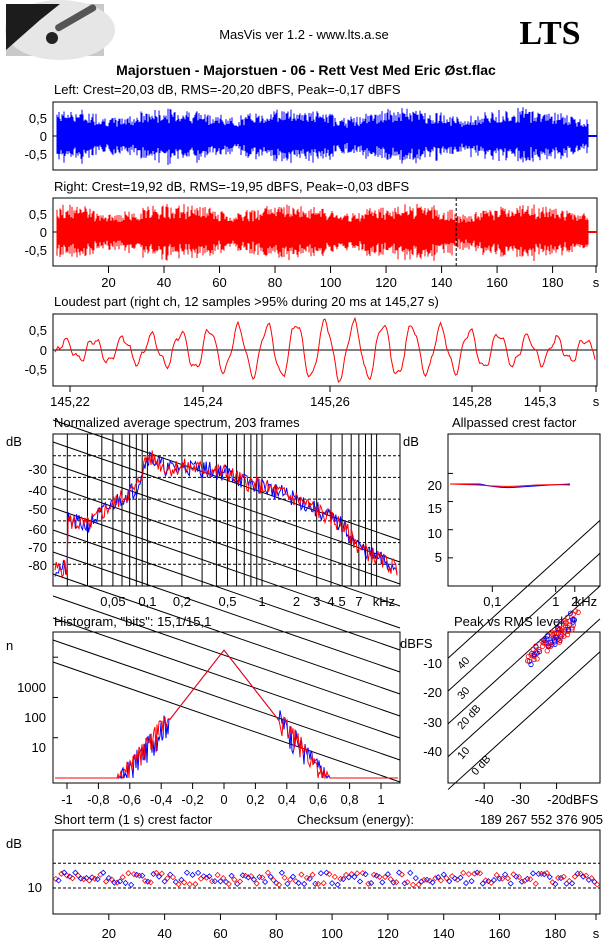  Describe the element at coordinates (355, 819) in the screenshot. I see `checksum-label: Checksum (energy):` at that location.